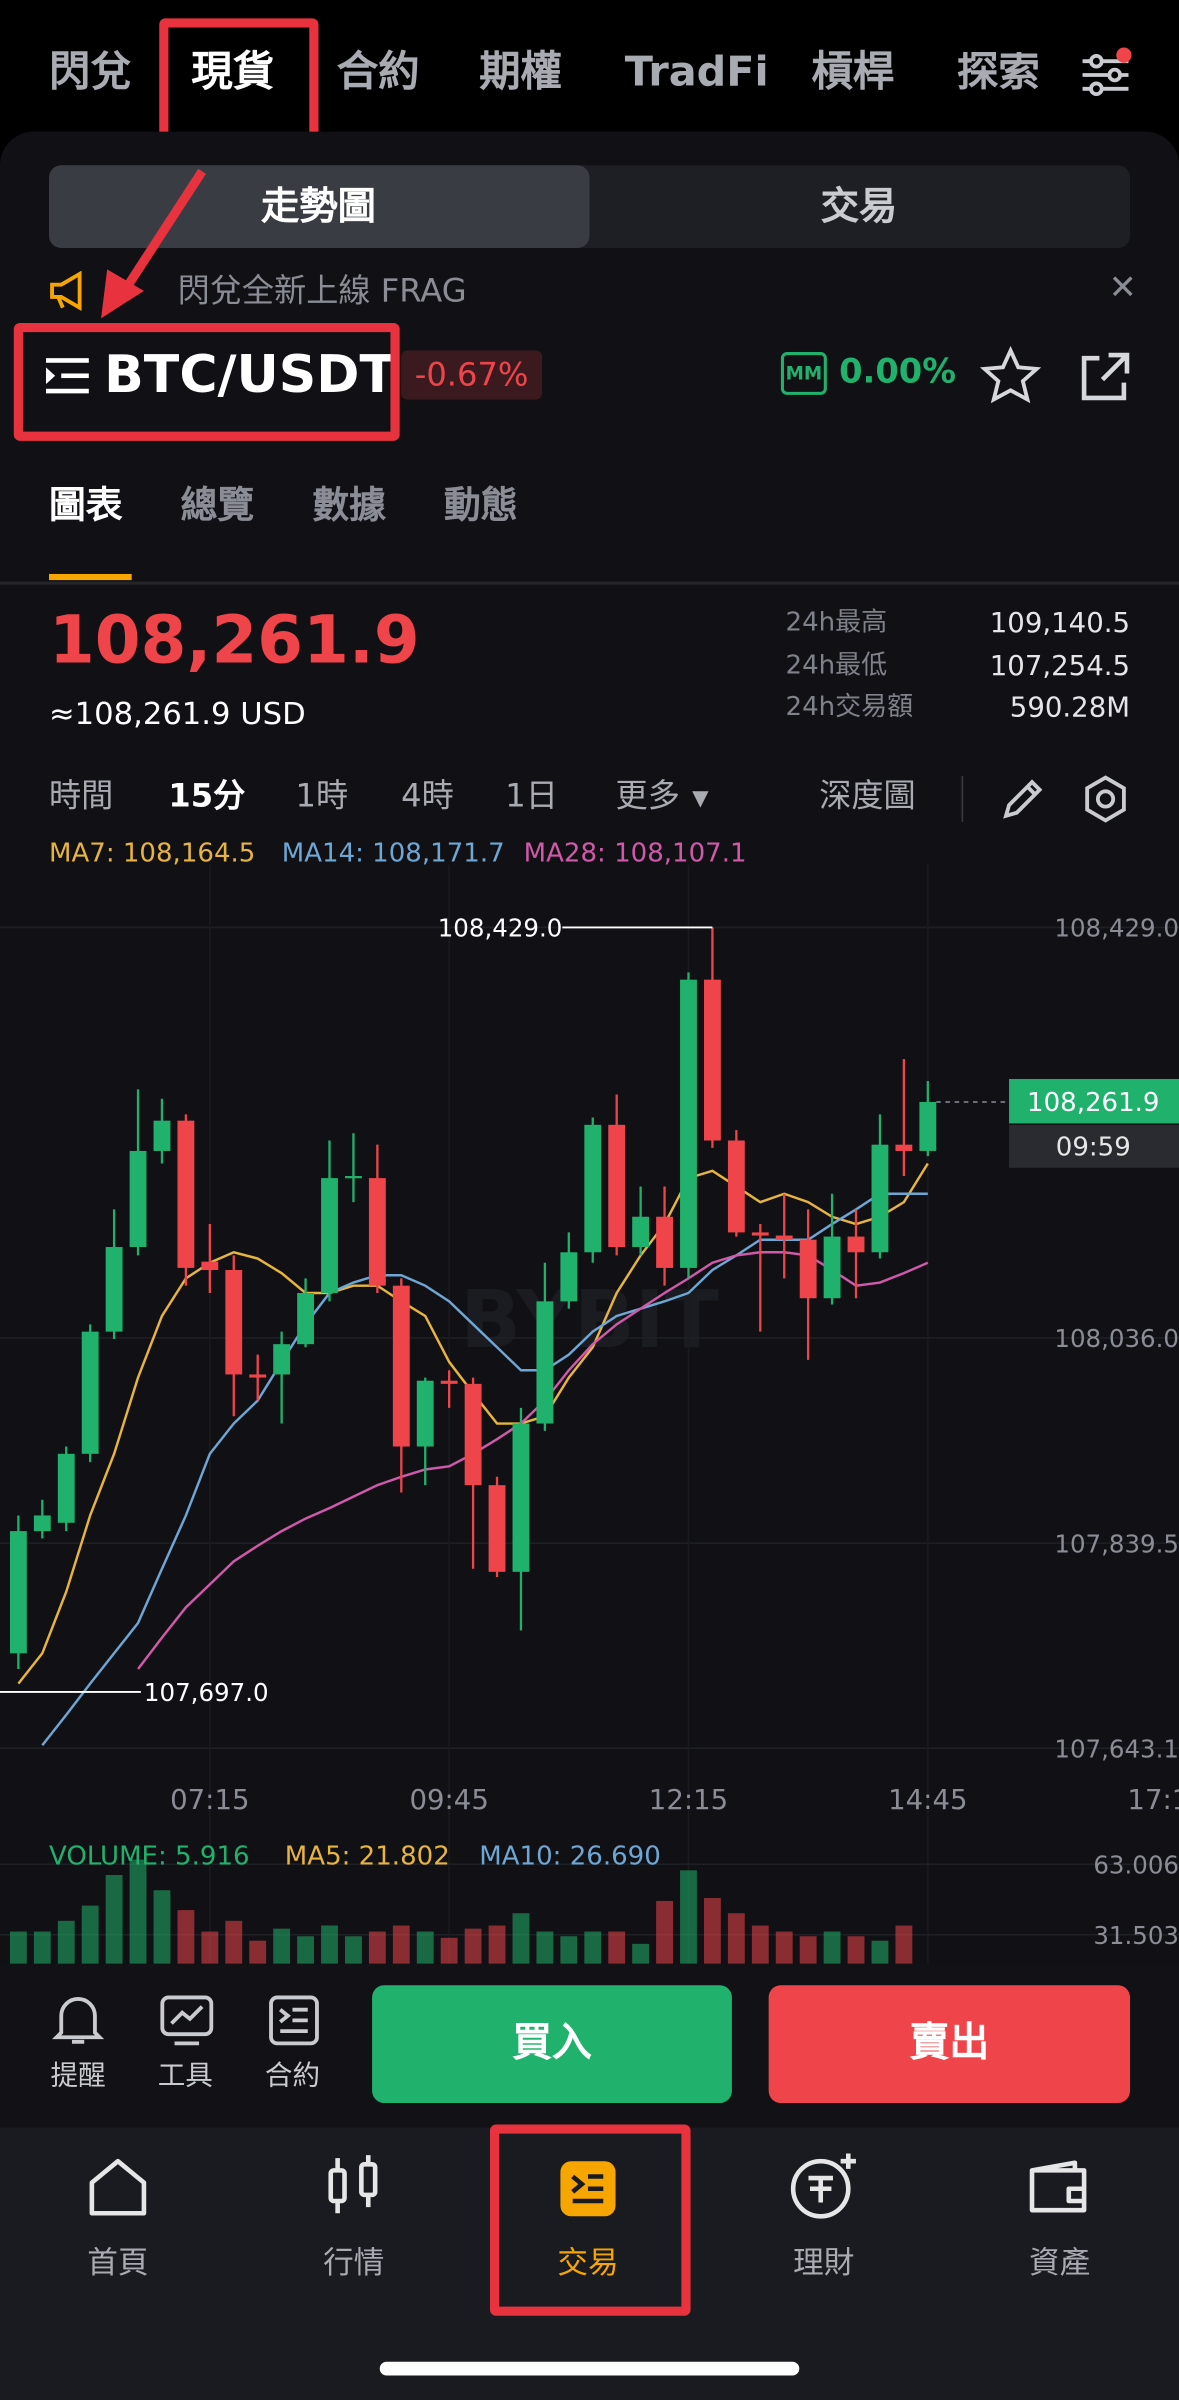 This screenshot has width=1179, height=2400. Describe the element at coordinates (233, 72) in the screenshot. I see `top-tab: 現貨` at that location.